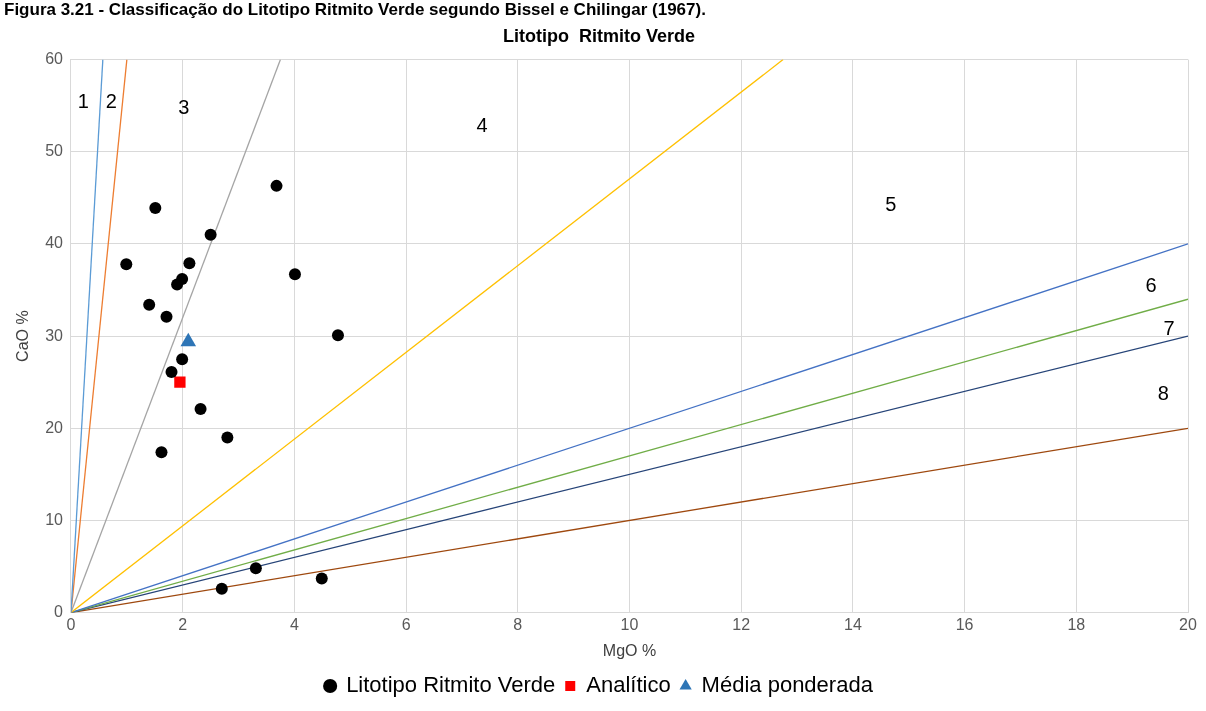 The width and height of the screenshot is (1206, 711). What do you see at coordinates (482, 125) in the screenshot?
I see `annotation: 4` at bounding box center [482, 125].